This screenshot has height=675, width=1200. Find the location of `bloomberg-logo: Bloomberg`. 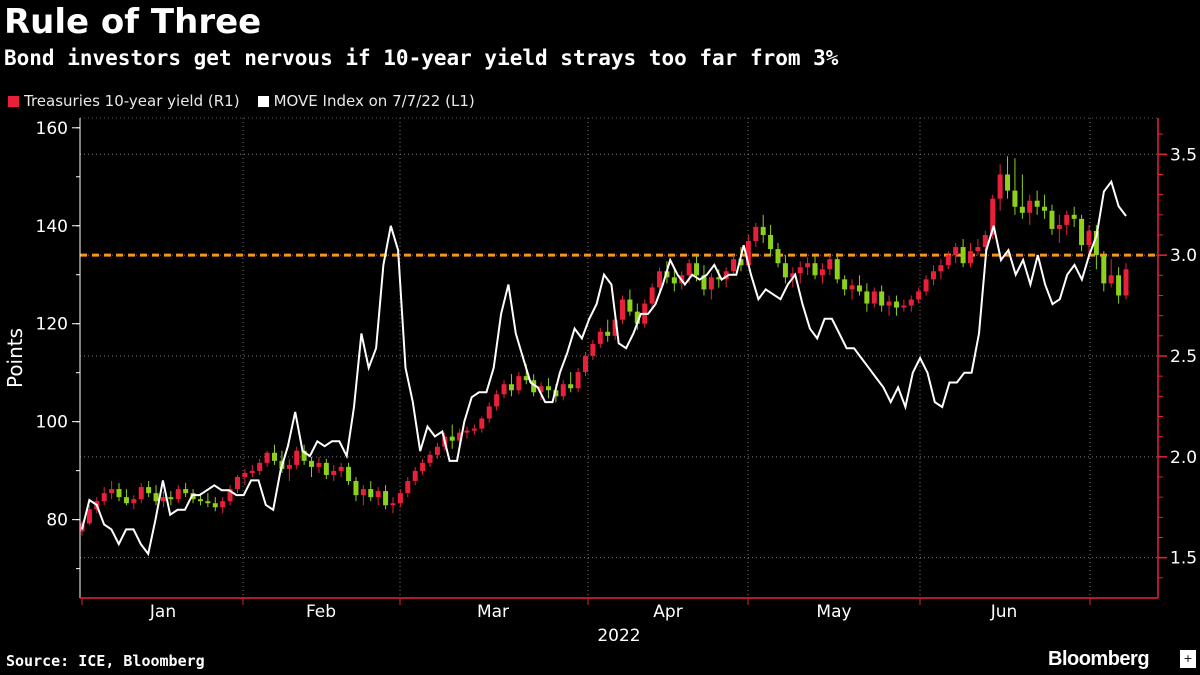

bloomberg-logo: Bloomberg is located at coordinates (1099, 659).